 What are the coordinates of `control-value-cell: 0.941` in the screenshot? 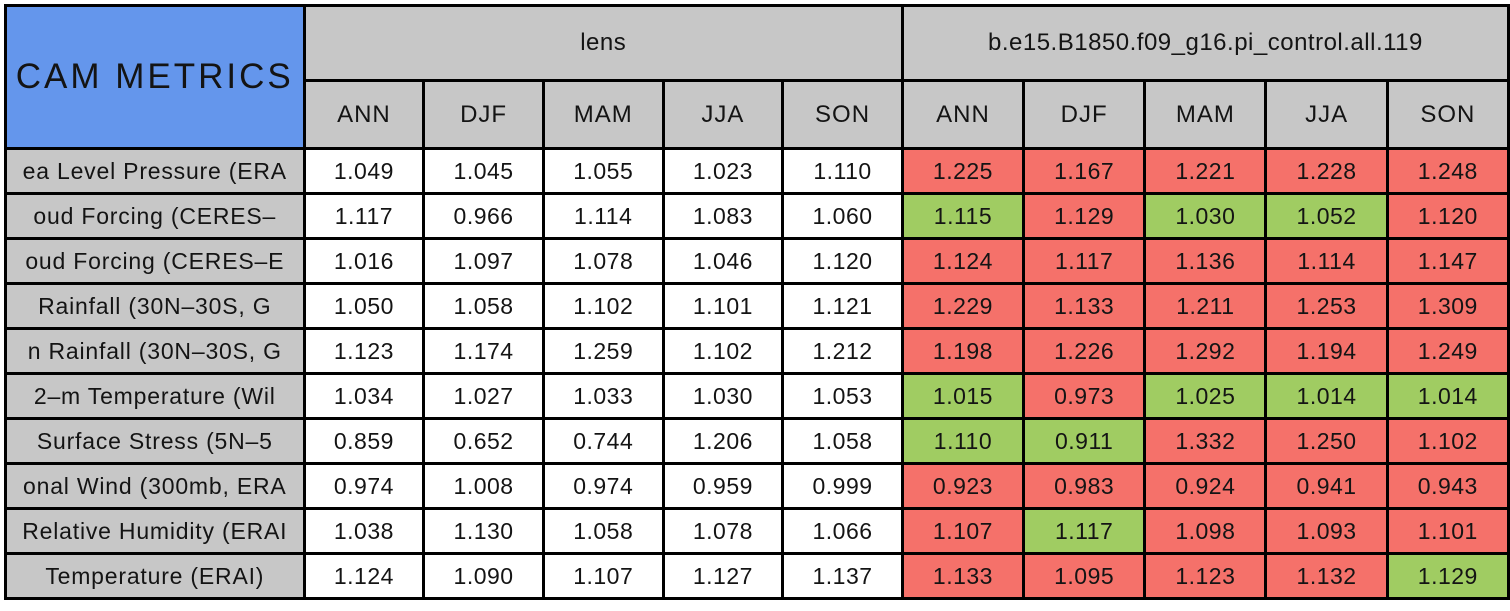 It's located at (1326, 486).